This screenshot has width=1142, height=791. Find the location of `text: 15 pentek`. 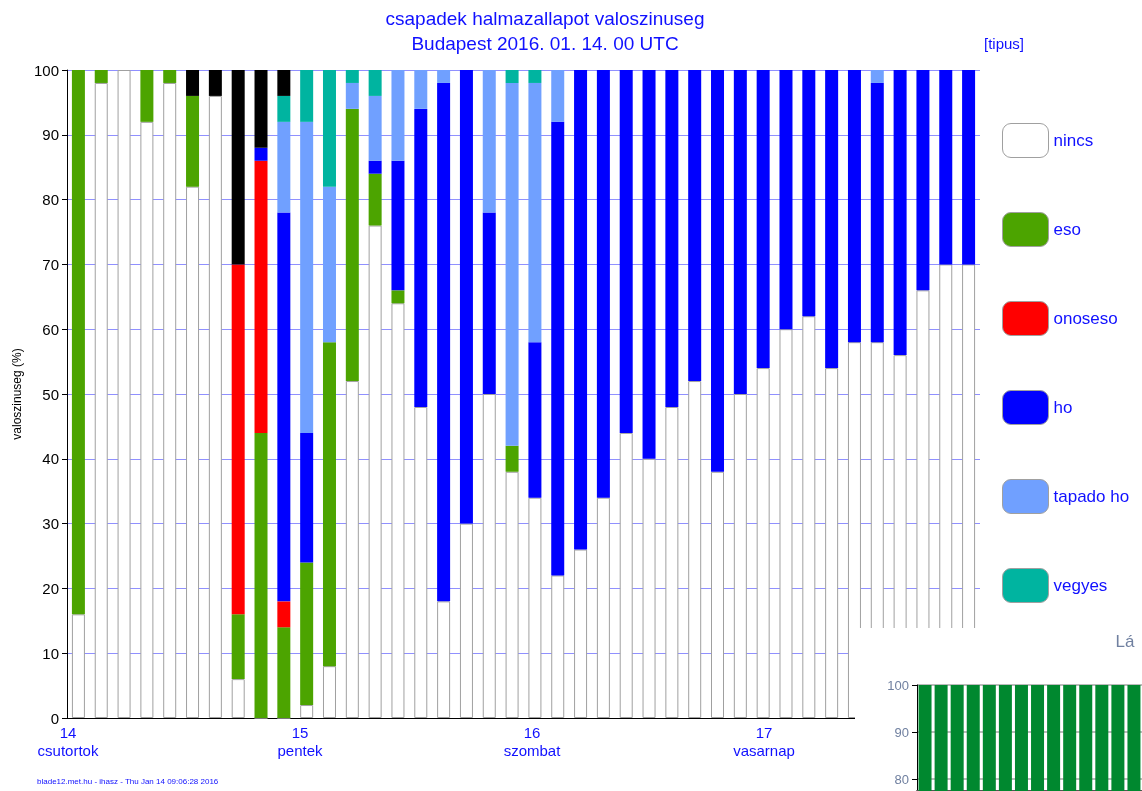

text: 15 pentek is located at coordinates (300, 741).